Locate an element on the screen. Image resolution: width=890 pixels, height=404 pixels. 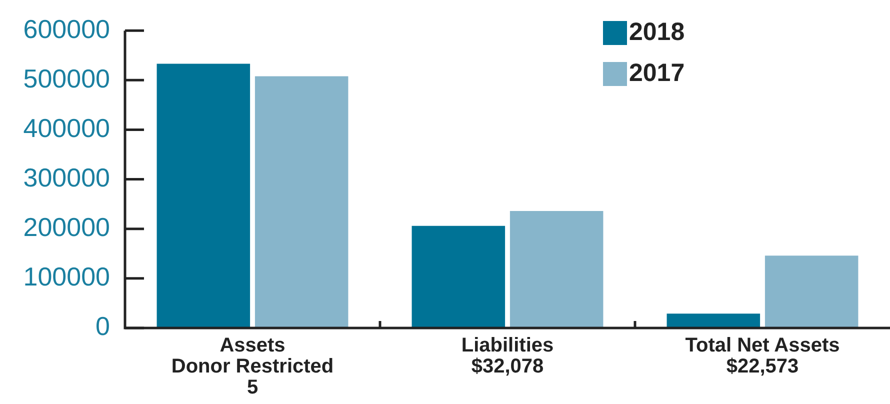
y-tick-label: 500000 is located at coordinates (66, 78).